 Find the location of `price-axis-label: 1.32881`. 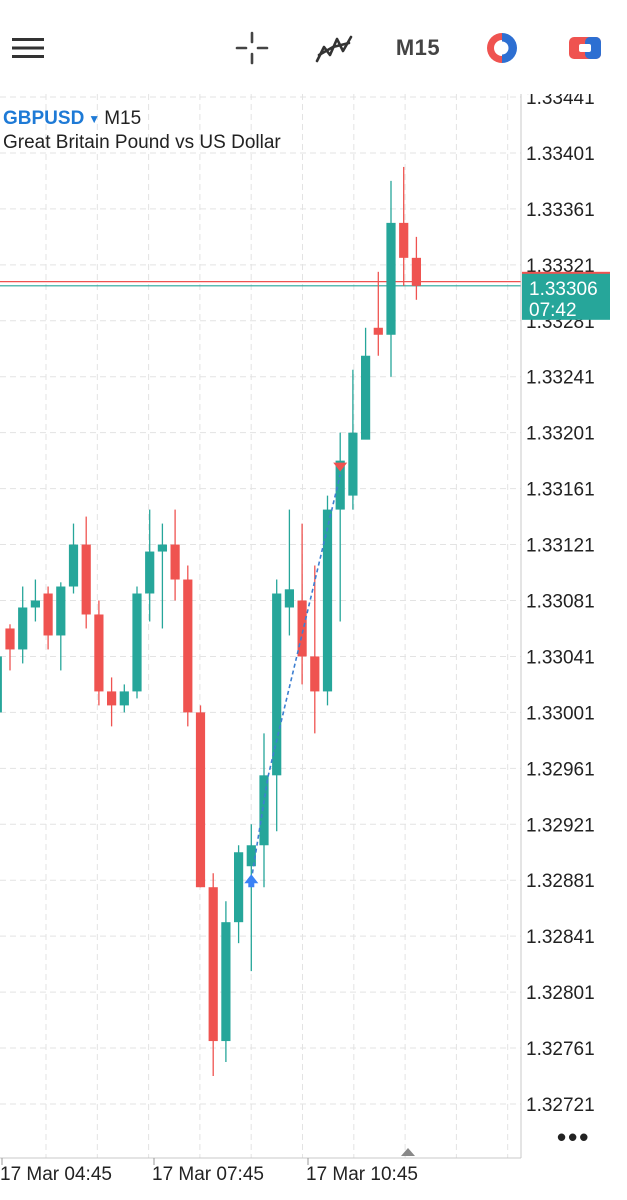

price-axis-label: 1.32881 is located at coordinates (560, 881).